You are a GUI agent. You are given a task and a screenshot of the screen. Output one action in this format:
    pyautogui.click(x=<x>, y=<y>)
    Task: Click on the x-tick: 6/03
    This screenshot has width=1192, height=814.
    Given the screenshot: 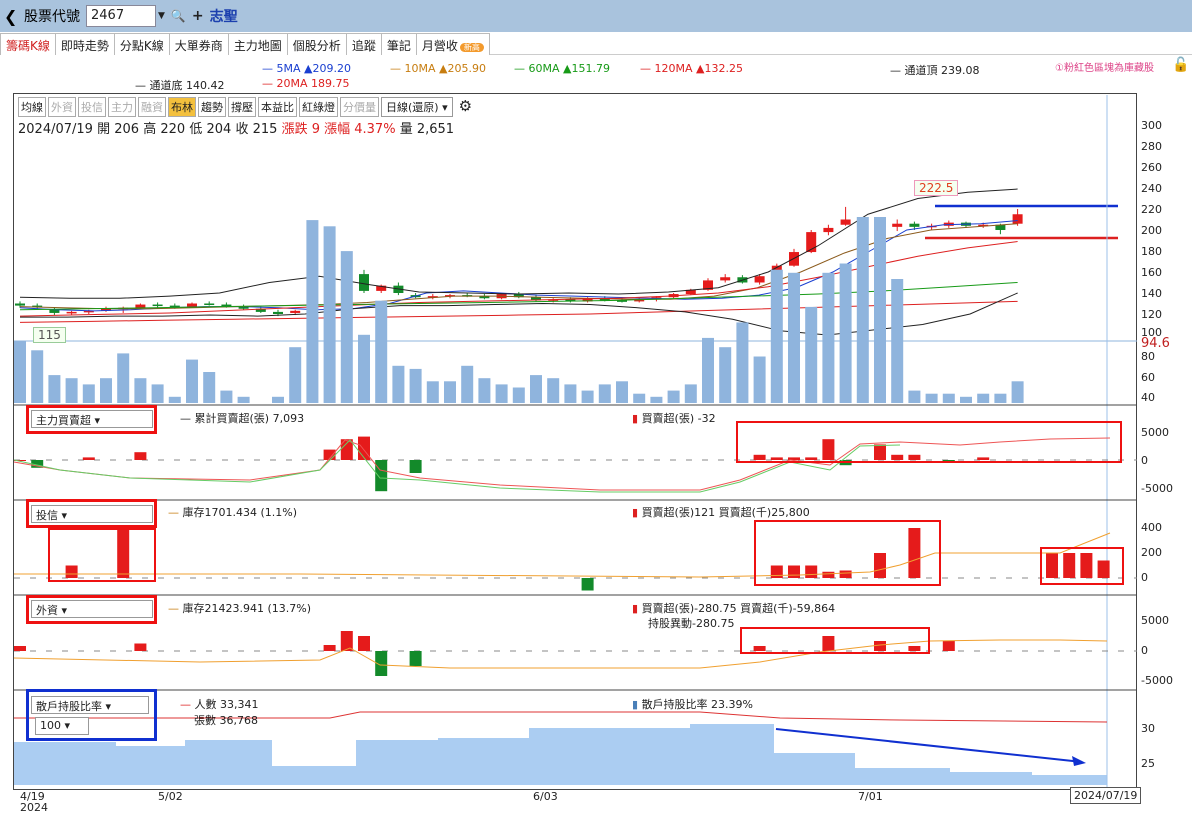 What is the action you would take?
    pyautogui.click(x=545, y=796)
    